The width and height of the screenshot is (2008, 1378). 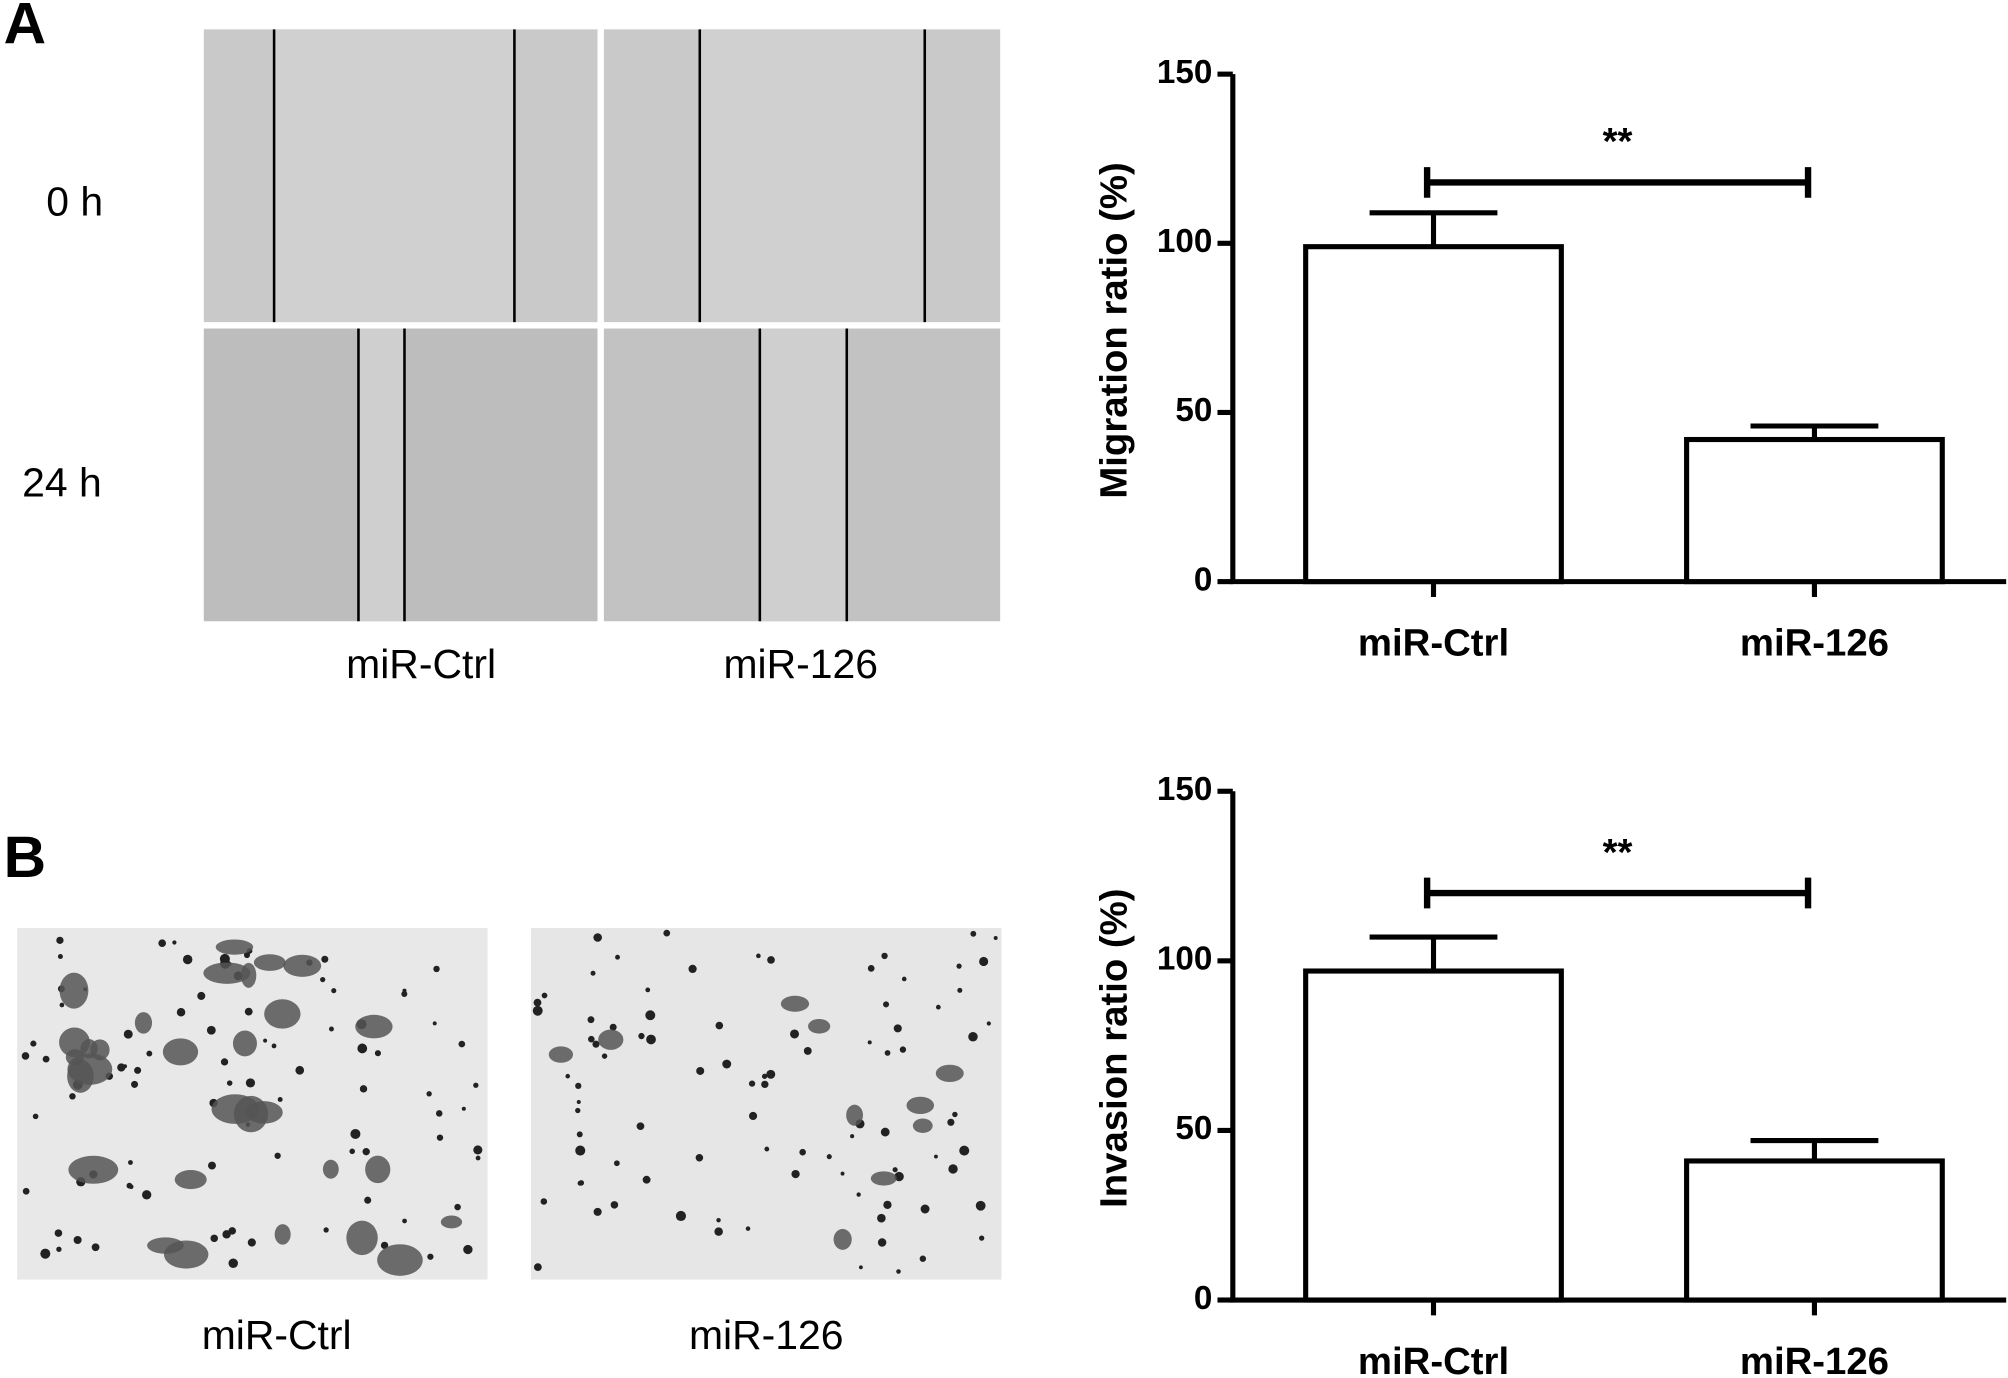 I want to click on y-tick-label: 100, so click(x=1184, y=241).